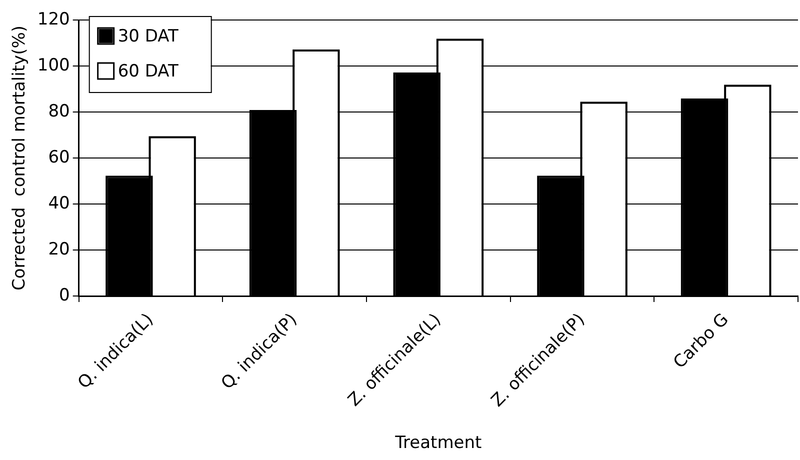  Describe the element at coordinates (53, 65) in the screenshot. I see `y-tick-label: 100` at that location.